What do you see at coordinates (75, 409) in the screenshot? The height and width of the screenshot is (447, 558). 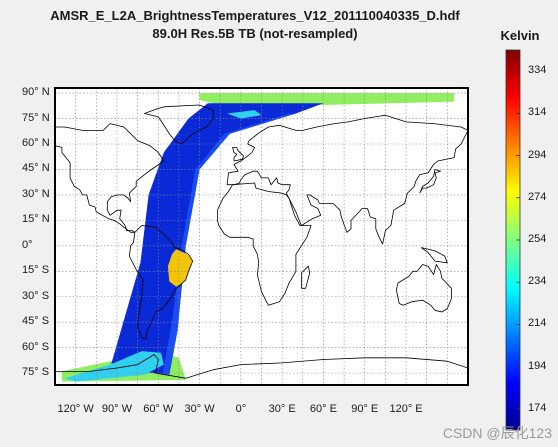 I see `x-tick-label: 120° W` at bounding box center [75, 409].